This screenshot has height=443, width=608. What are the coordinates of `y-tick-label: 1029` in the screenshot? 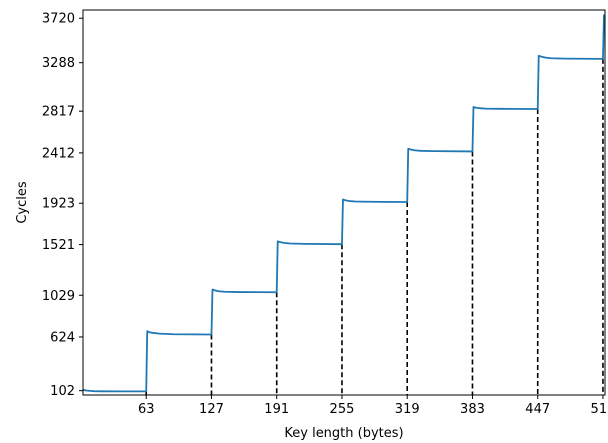 It's located at (58, 296).